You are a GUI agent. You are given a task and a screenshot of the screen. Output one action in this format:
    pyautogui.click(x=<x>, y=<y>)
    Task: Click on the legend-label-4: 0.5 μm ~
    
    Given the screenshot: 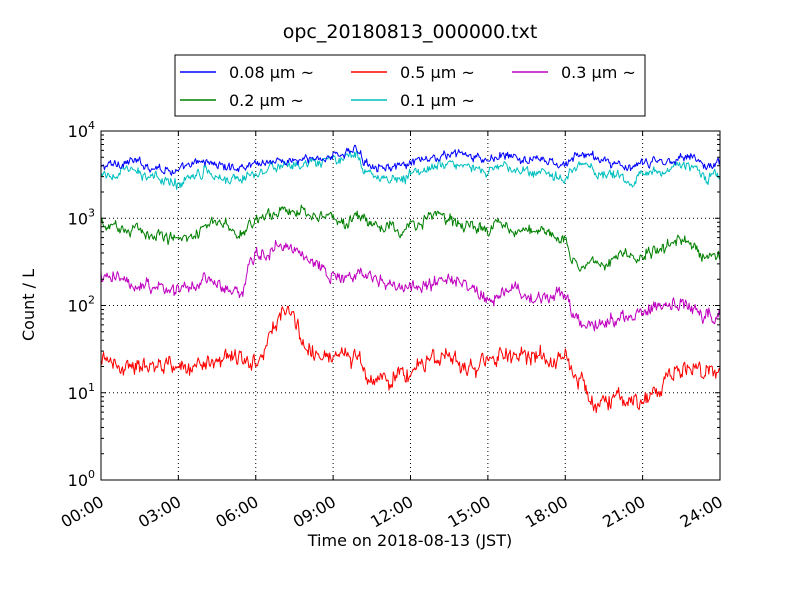 What is the action you would take?
    pyautogui.click(x=437, y=72)
    